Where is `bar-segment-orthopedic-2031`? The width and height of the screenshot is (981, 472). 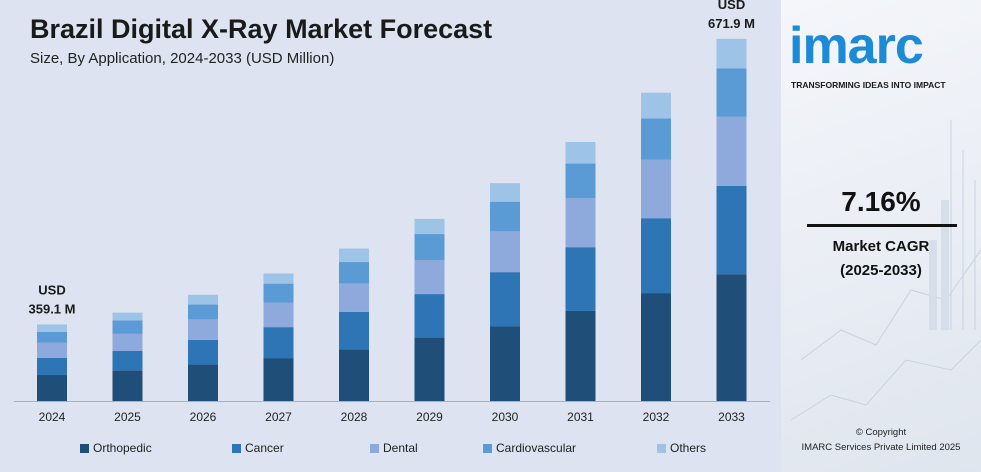
bar-segment-orthopedic-2031 is located at coordinates (580, 355).